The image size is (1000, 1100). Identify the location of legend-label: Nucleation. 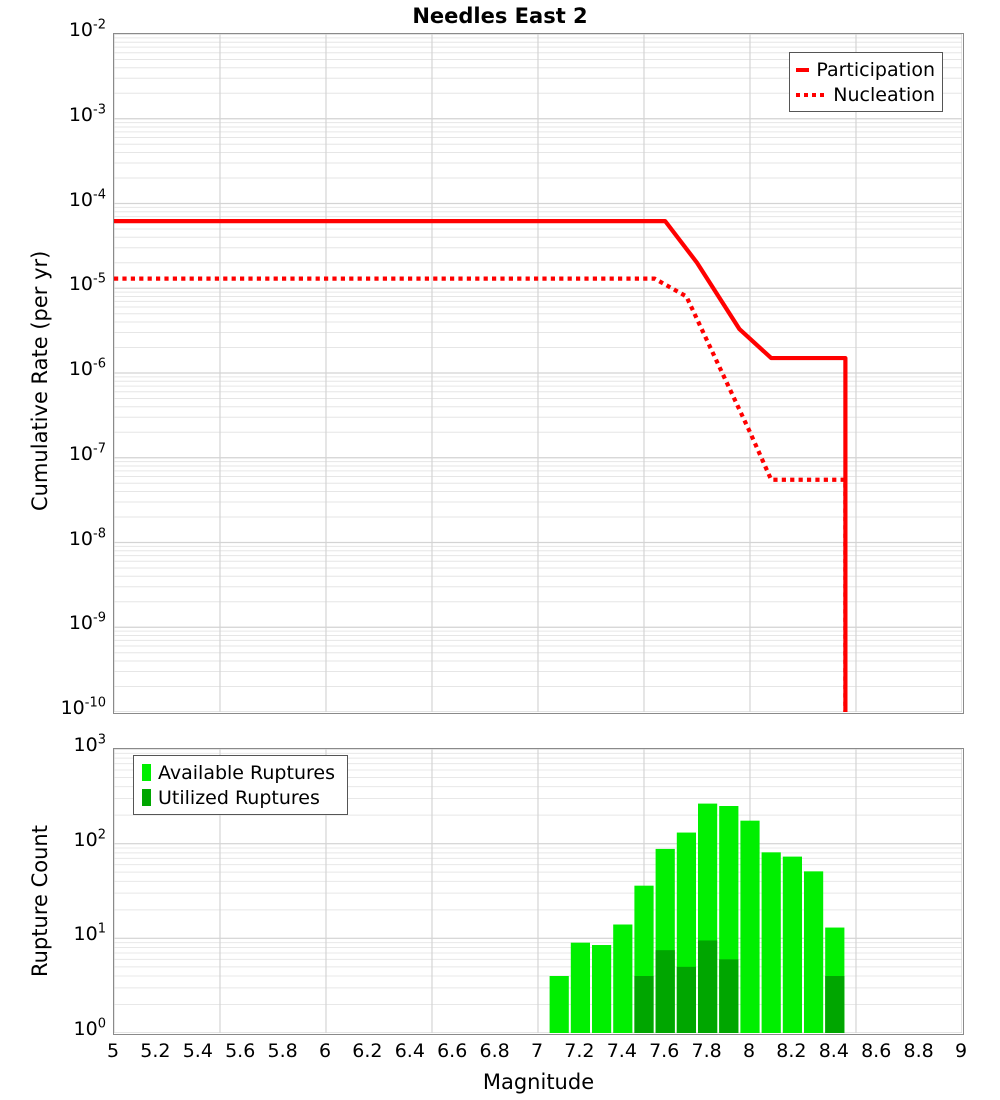
(884, 94).